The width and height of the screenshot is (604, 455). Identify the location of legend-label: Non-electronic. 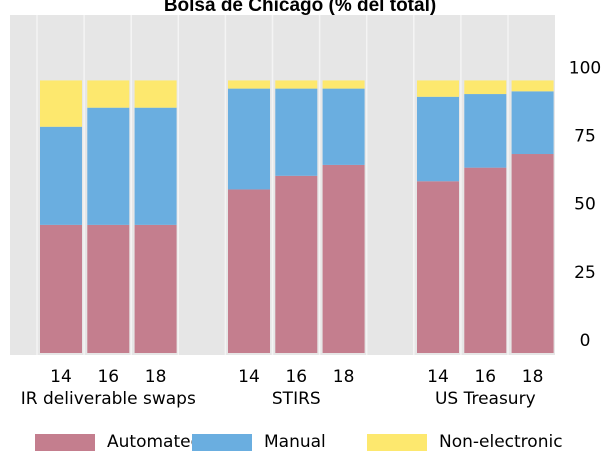
(501, 441).